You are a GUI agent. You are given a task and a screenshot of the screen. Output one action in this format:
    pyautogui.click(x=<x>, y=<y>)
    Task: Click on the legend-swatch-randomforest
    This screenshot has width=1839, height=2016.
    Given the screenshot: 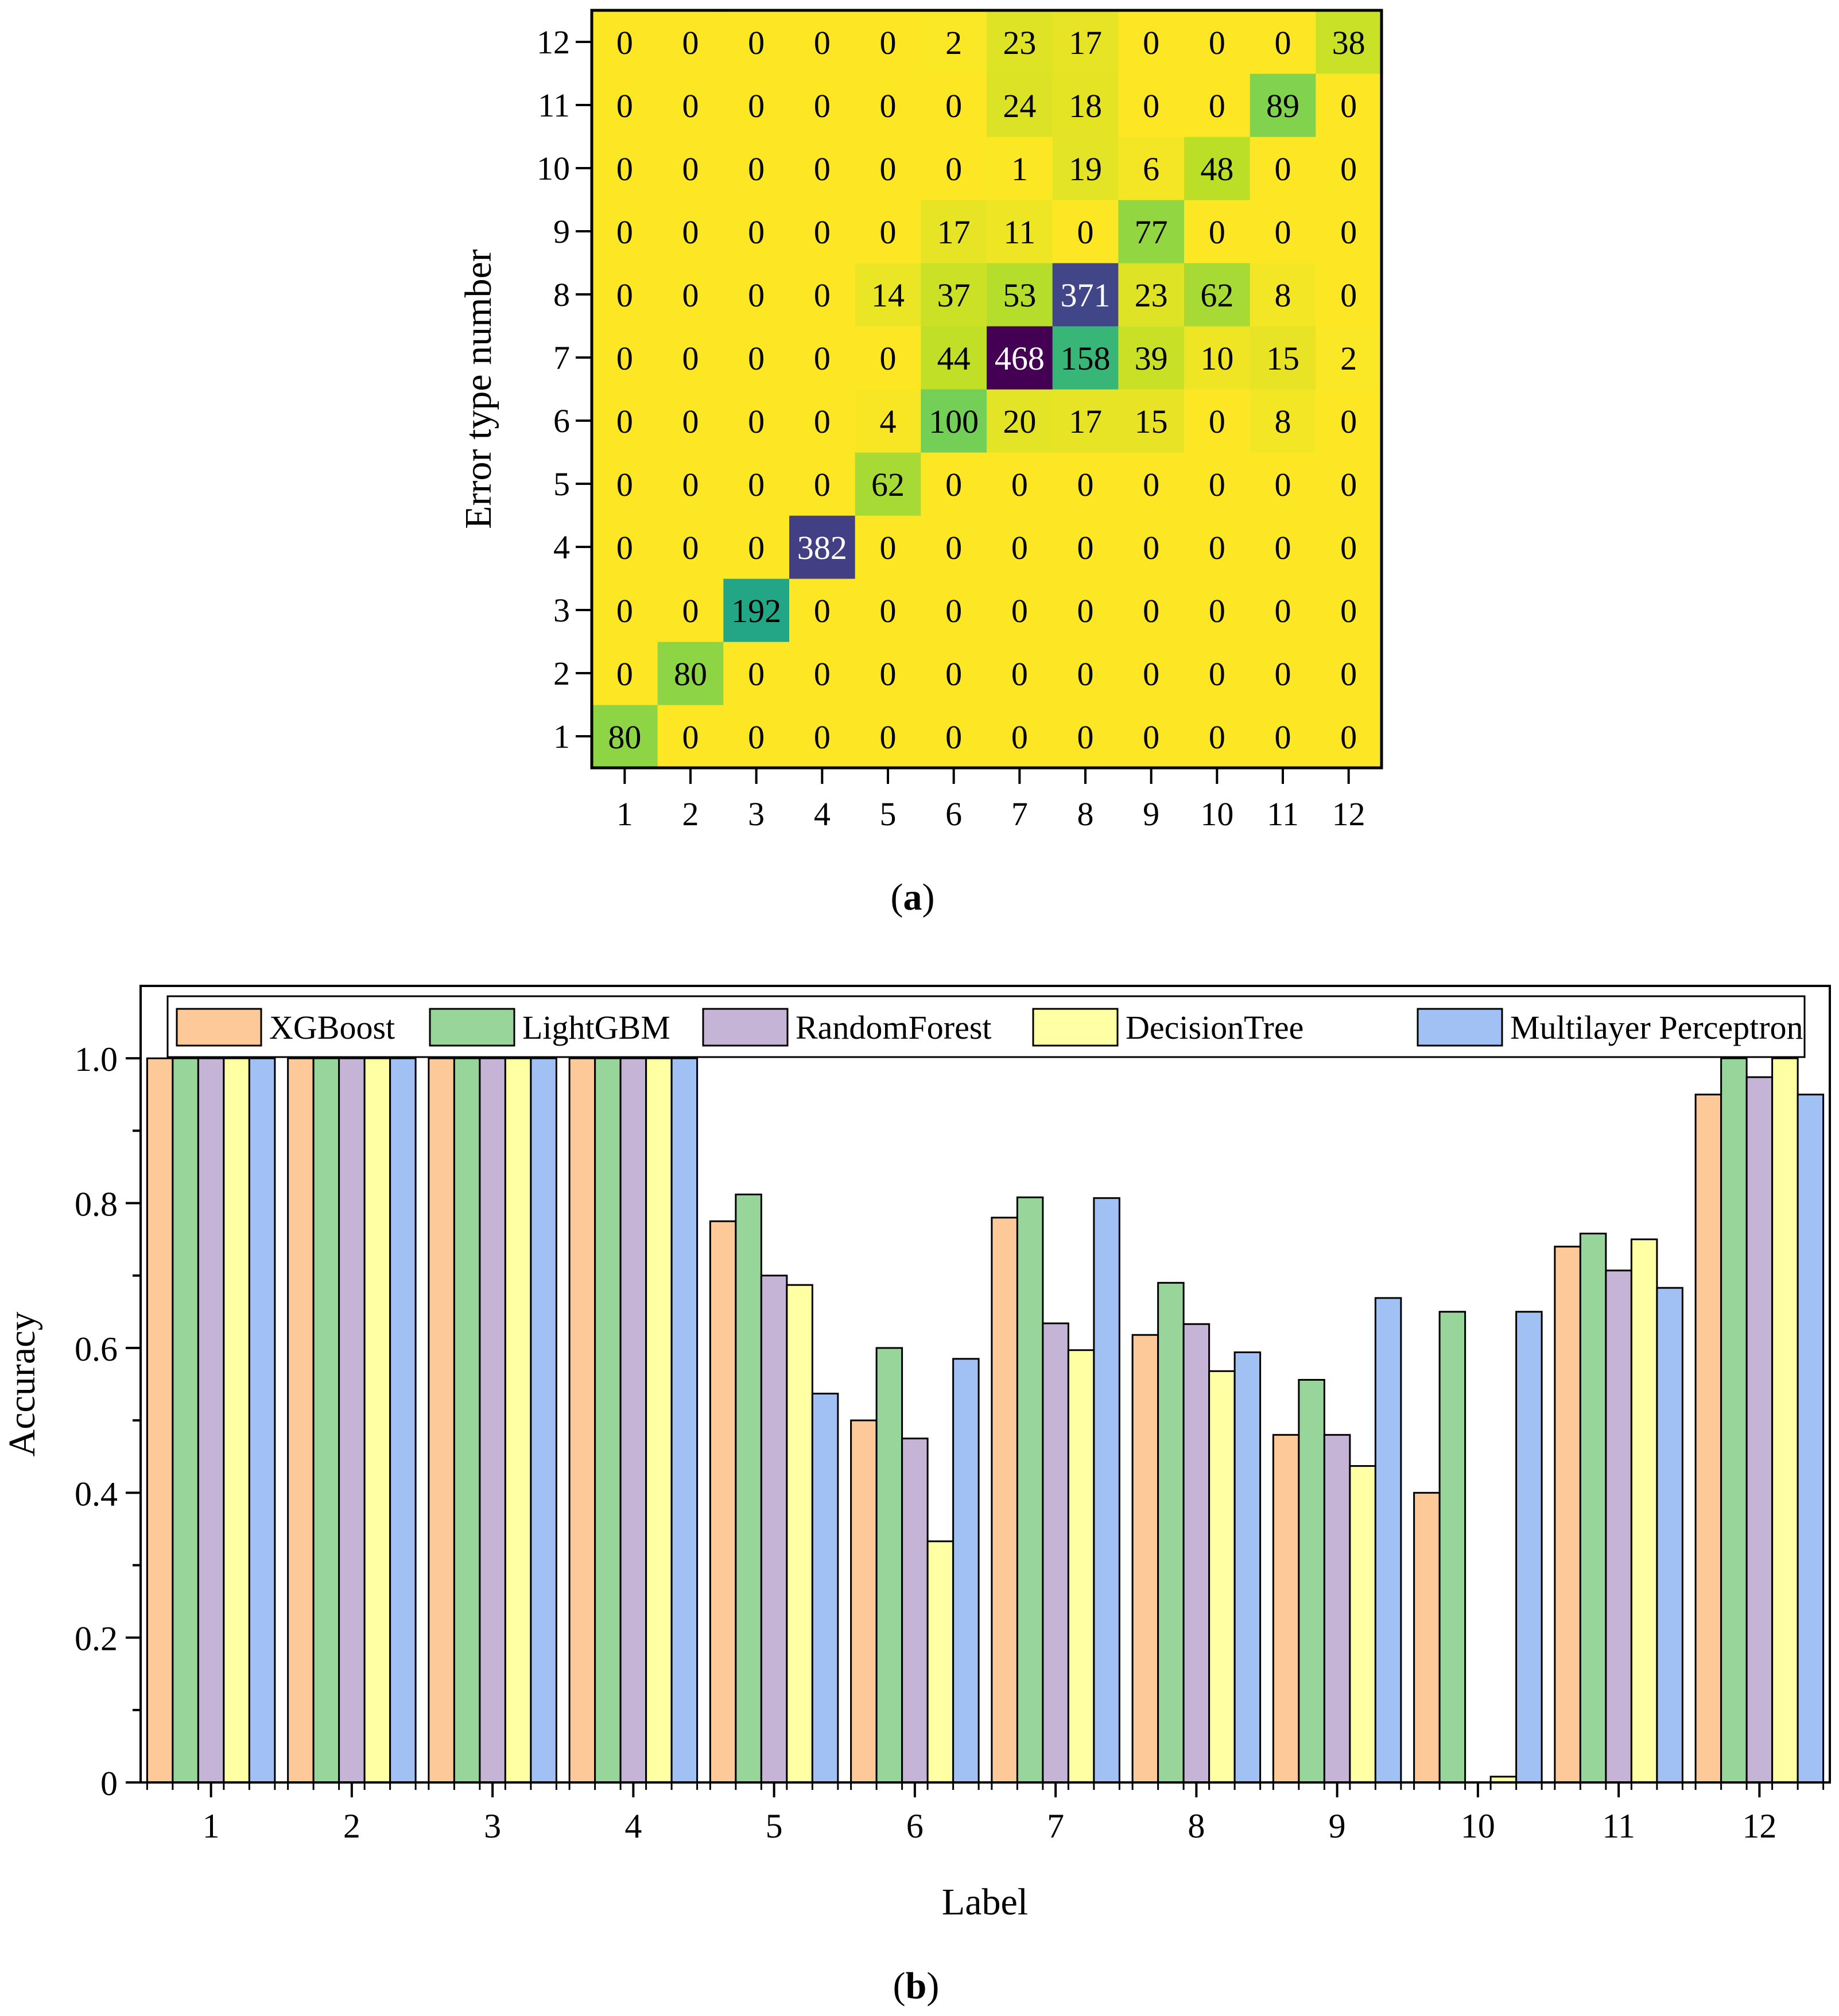 What is the action you would take?
    pyautogui.click(x=745, y=1027)
    